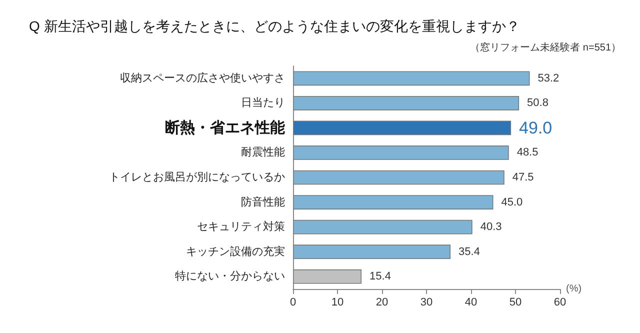 Image resolution: width=640 pixels, height=333 pixels. What do you see at coordinates (426, 302) in the screenshot?
I see `x-tick-label: 30` at bounding box center [426, 302].